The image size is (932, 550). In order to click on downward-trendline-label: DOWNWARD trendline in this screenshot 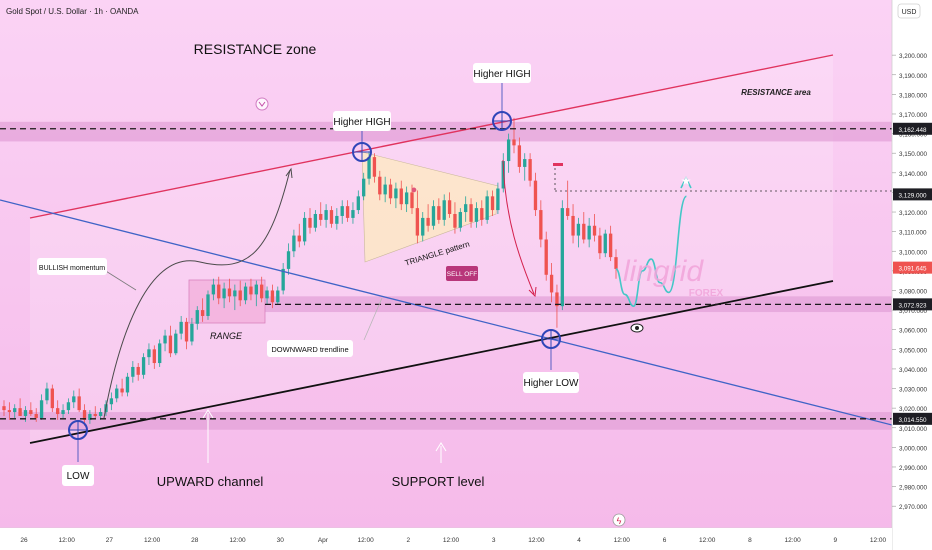, I will do `click(309, 349)`.